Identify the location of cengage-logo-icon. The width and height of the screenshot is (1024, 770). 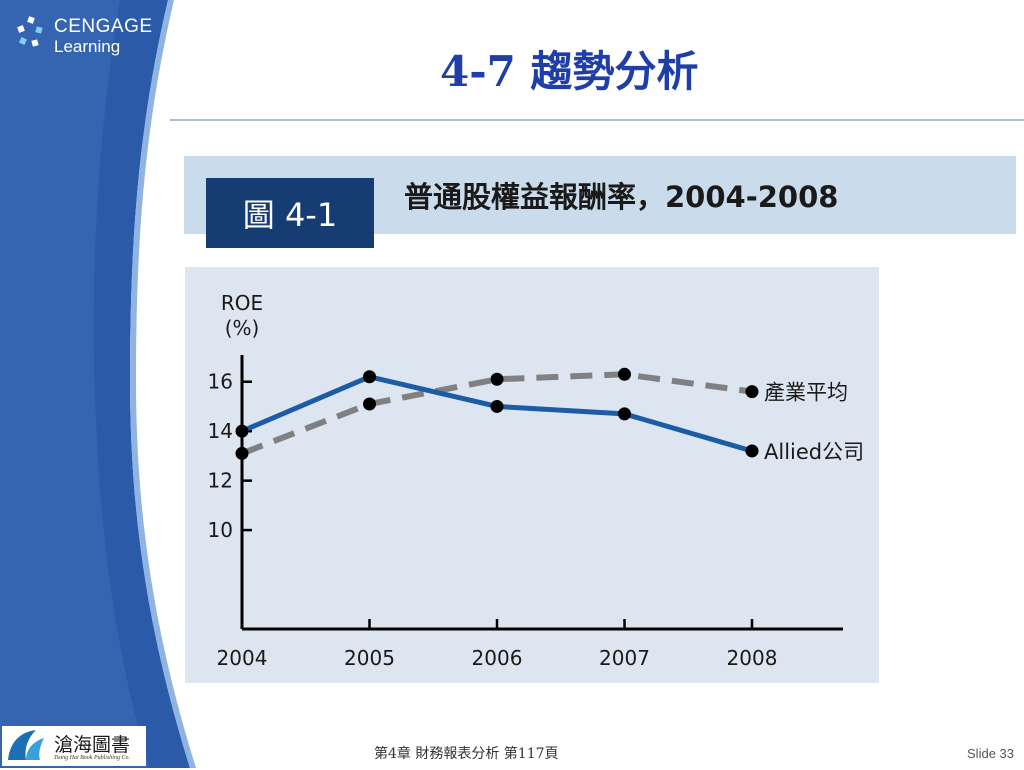
(30, 31).